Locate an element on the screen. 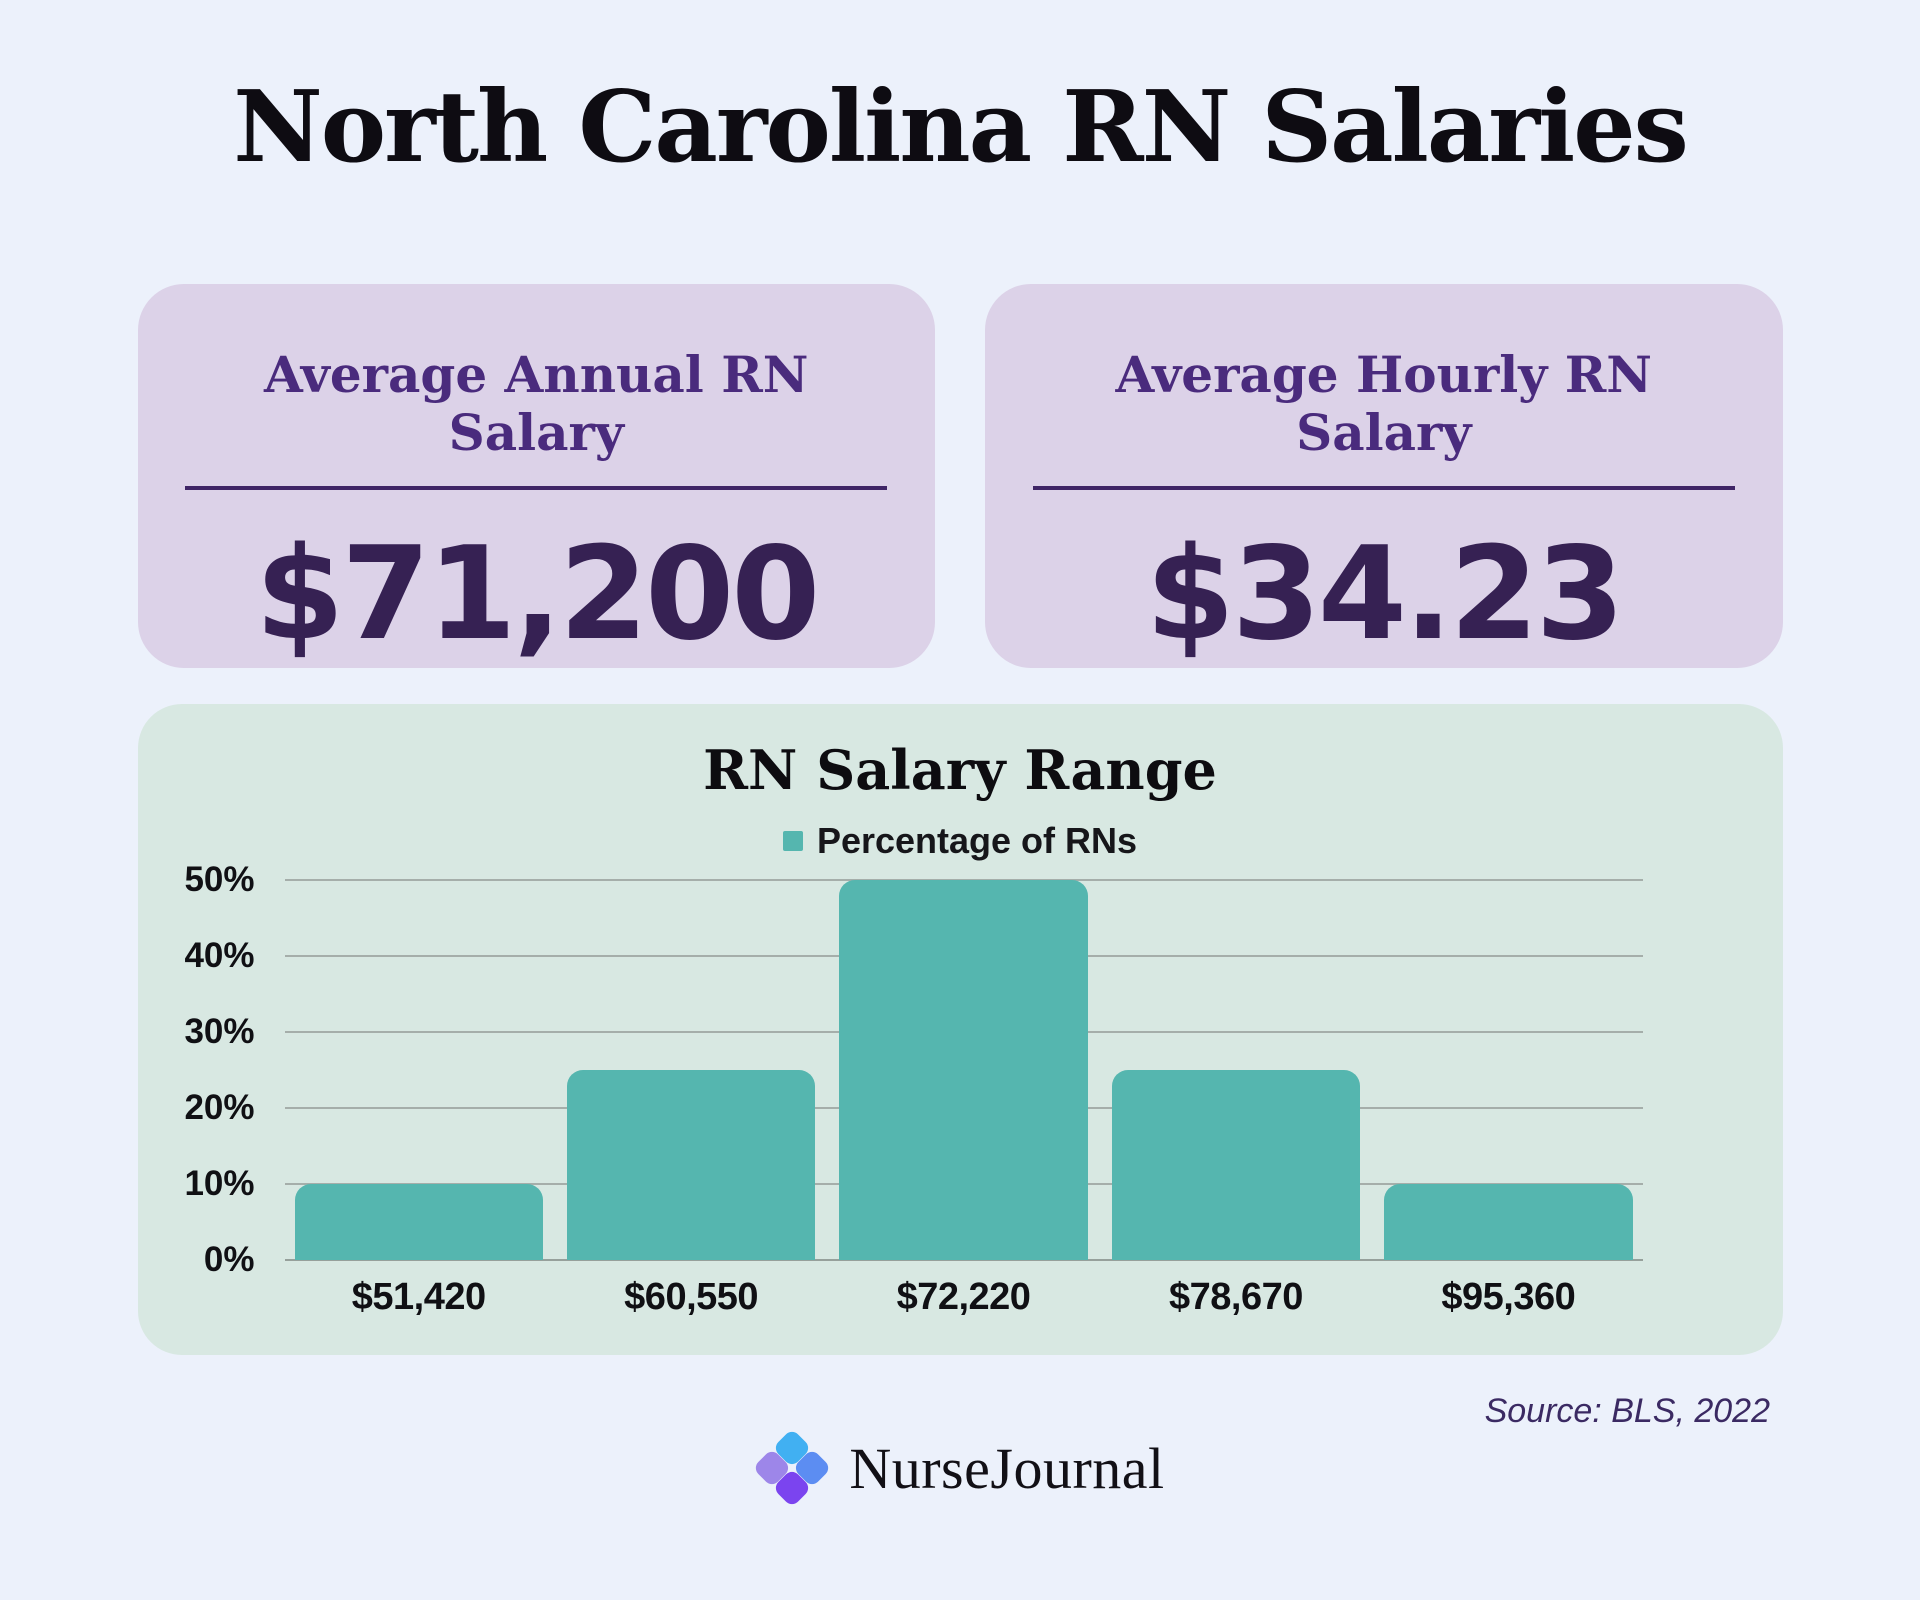 The image size is (1920, 1600). x-axis: $51,420 $60,550 $72,220 $78,670 $95,360 is located at coordinates (964, 1289).